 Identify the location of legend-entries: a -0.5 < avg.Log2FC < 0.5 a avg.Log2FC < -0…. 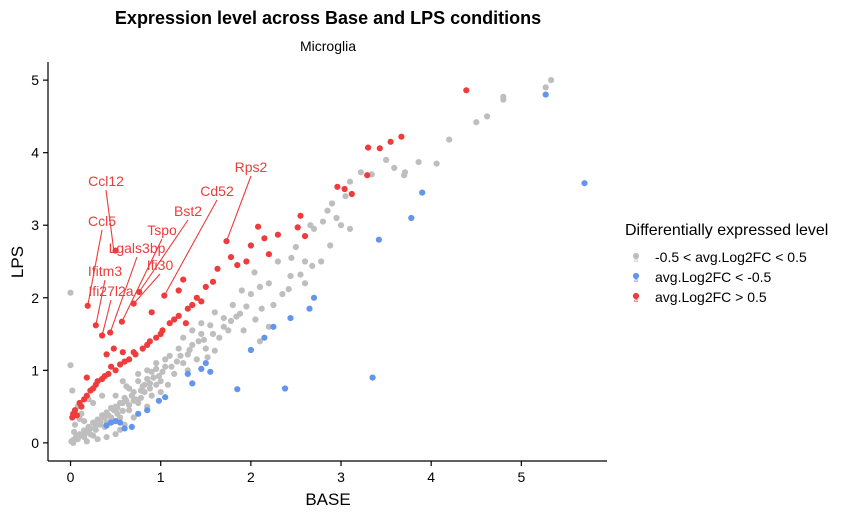
(720, 277).